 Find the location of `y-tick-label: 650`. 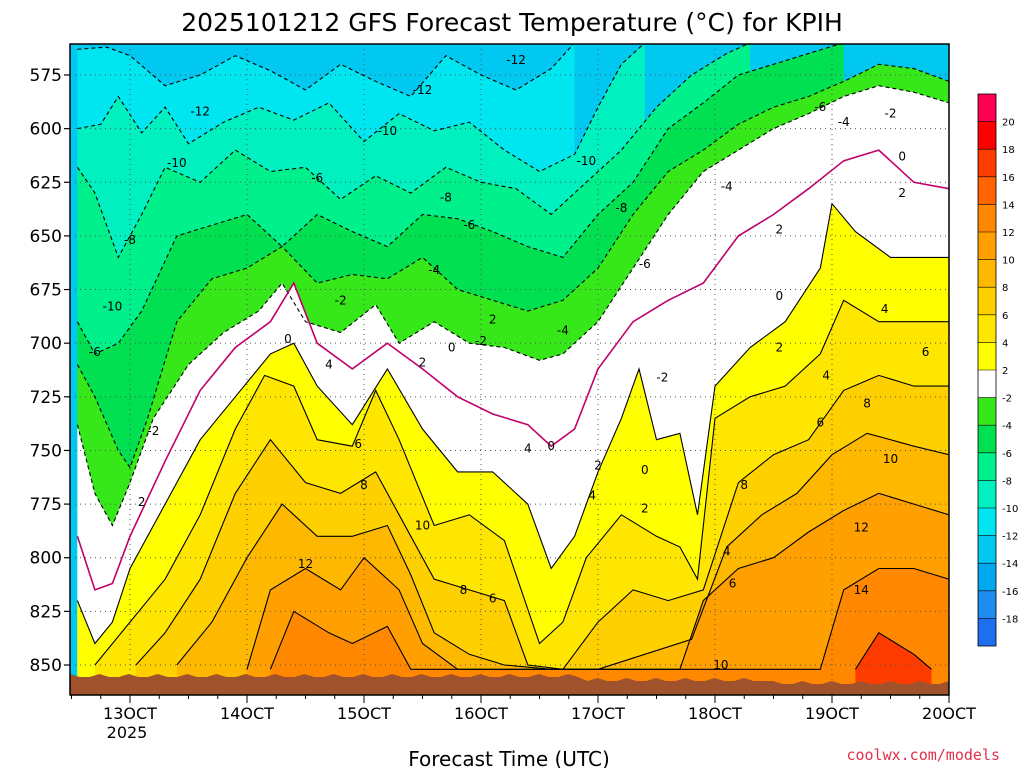

y-tick-label: 650 is located at coordinates (46, 237).